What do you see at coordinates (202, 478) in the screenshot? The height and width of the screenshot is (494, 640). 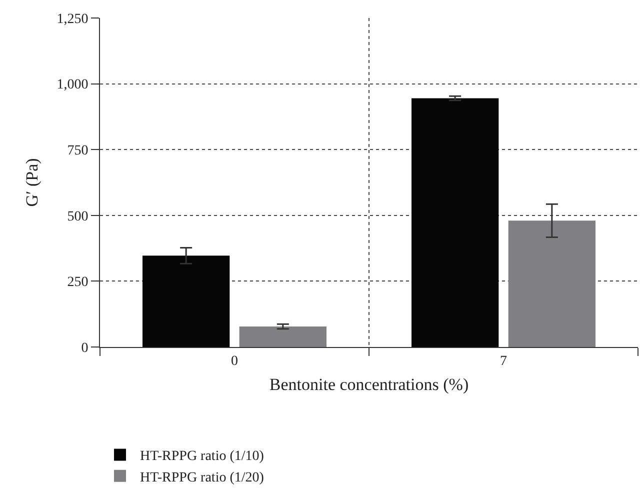 I see `legend-label: HT-RPPG ratio (1/20)` at bounding box center [202, 478].